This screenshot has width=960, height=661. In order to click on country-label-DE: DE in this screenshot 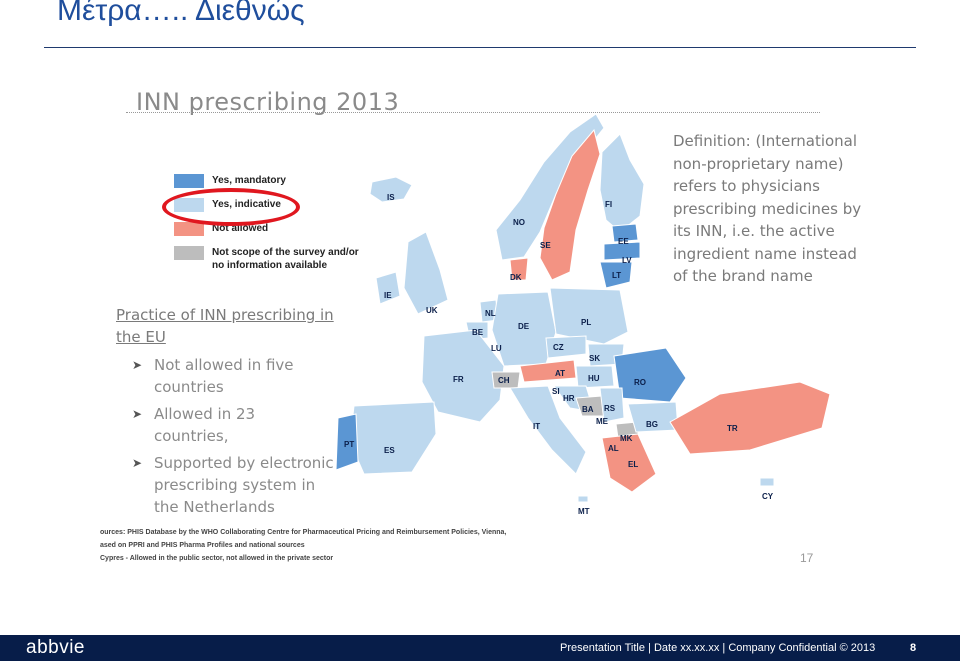, I will do `click(524, 326)`.